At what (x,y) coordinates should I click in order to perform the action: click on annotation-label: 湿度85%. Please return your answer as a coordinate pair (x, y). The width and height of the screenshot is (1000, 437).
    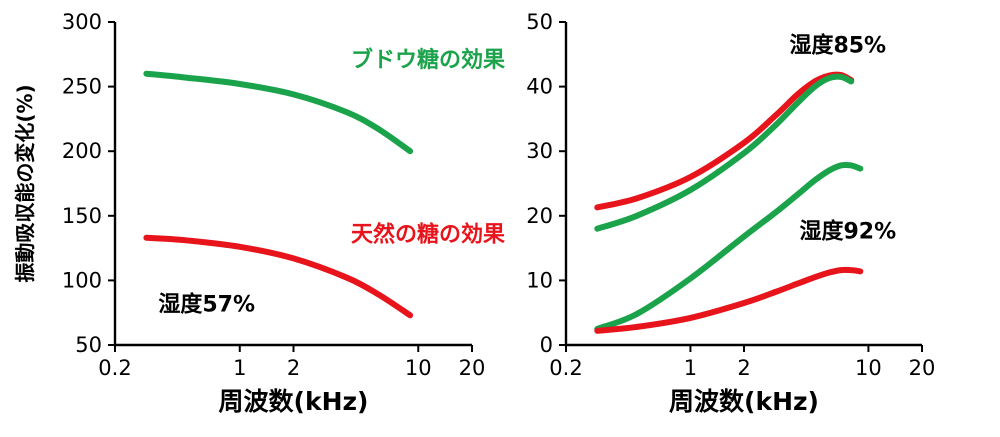
    Looking at the image, I should click on (837, 45).